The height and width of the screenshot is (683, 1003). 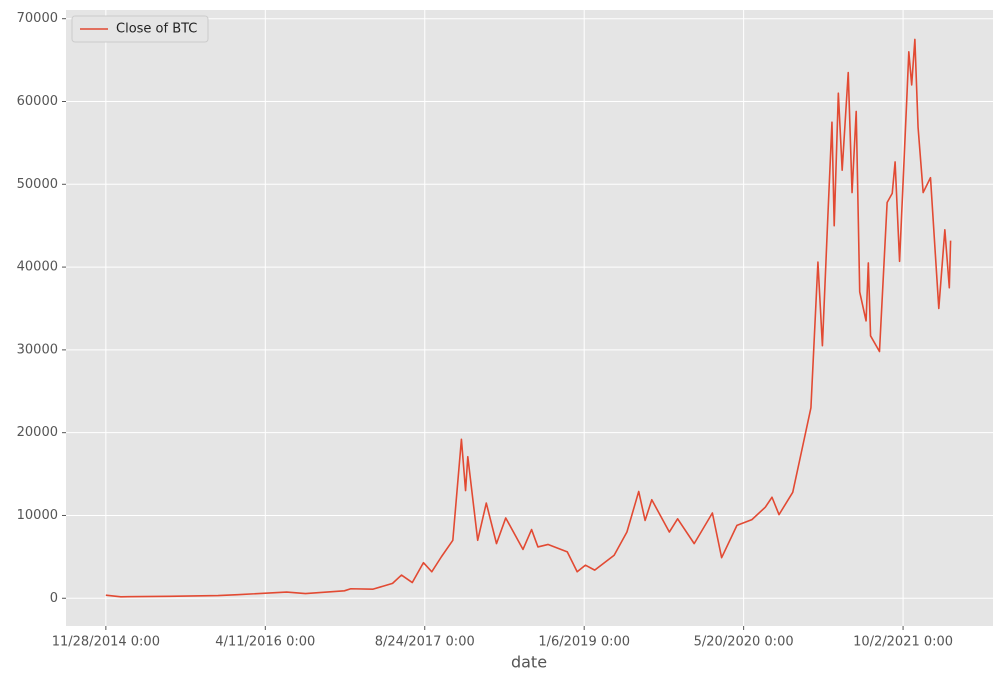 I want to click on y-tick-label: 60000, so click(x=37, y=101).